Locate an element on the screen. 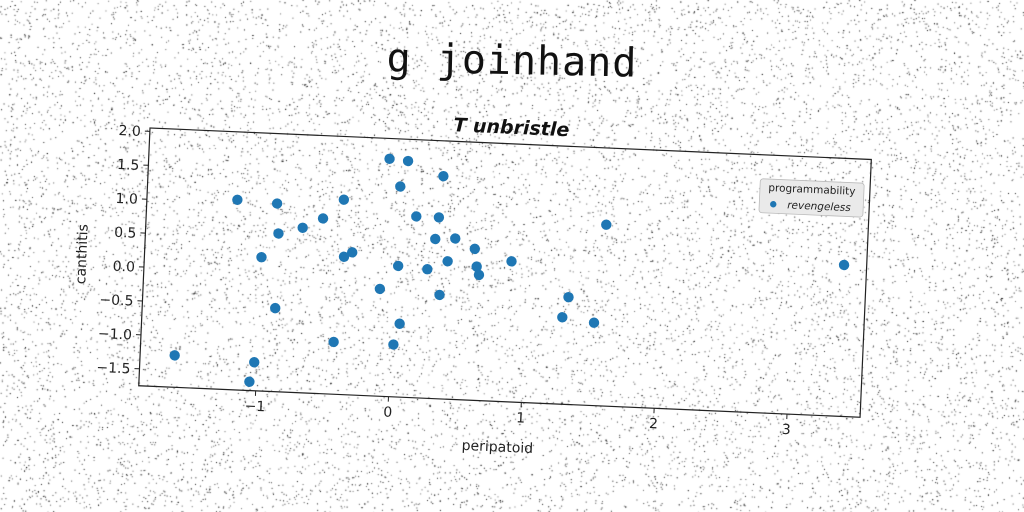 The height and width of the screenshot is (512, 1024). x-tick-label: 0 is located at coordinates (388, 412).